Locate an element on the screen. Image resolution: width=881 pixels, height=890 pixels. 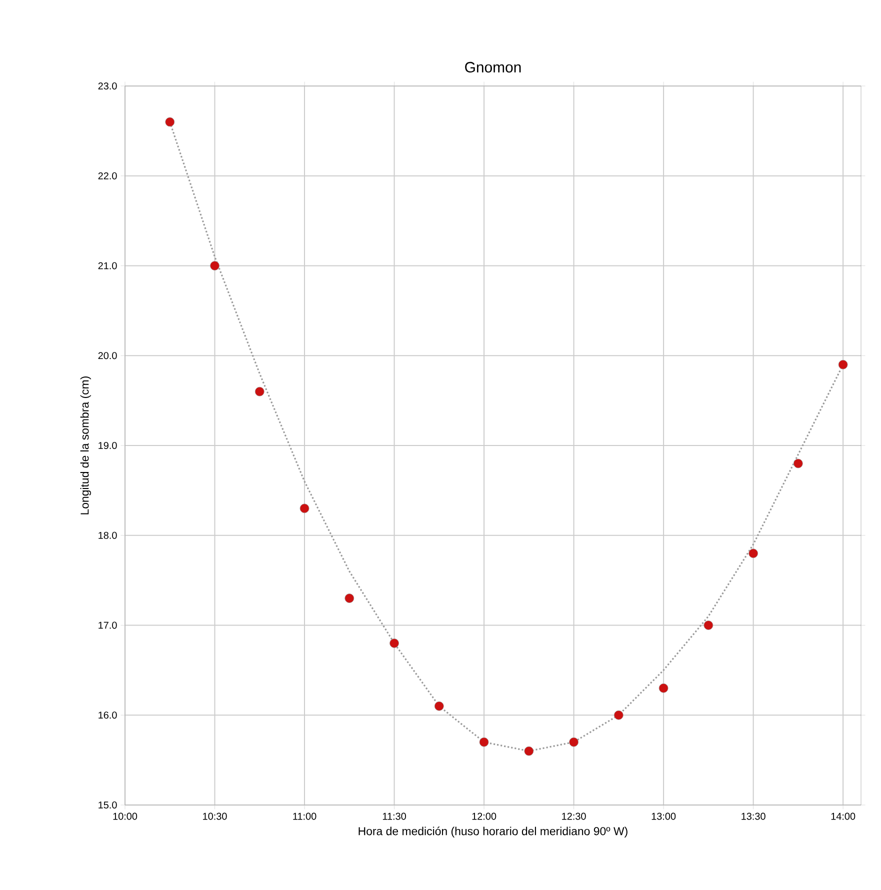
y-tick-label: 23.0 is located at coordinates (107, 86).